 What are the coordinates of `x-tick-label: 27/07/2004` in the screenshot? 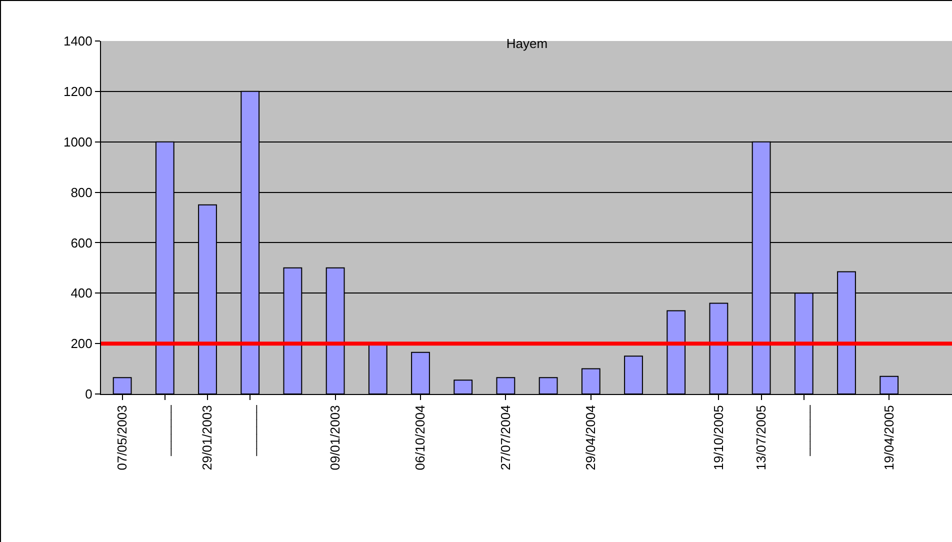 It's located at (505, 437).